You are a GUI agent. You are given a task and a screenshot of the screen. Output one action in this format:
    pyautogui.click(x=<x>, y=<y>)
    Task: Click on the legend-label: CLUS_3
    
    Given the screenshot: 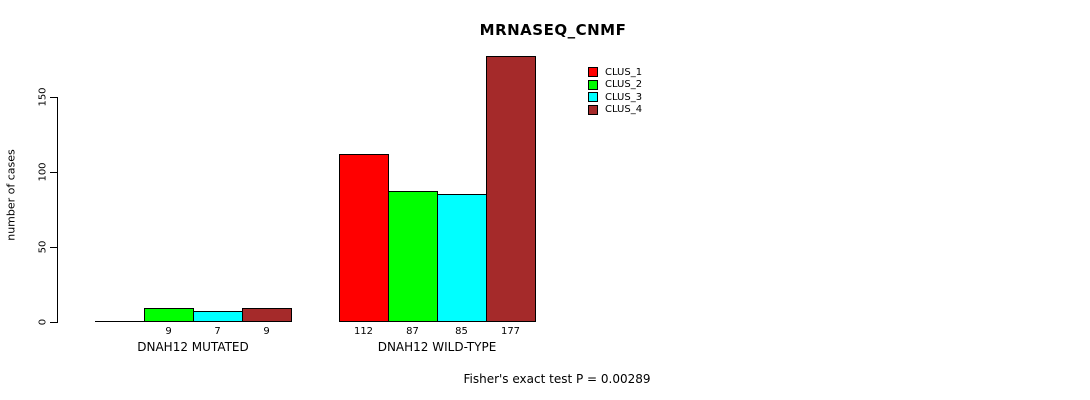 What is the action you would take?
    pyautogui.click(x=624, y=97)
    